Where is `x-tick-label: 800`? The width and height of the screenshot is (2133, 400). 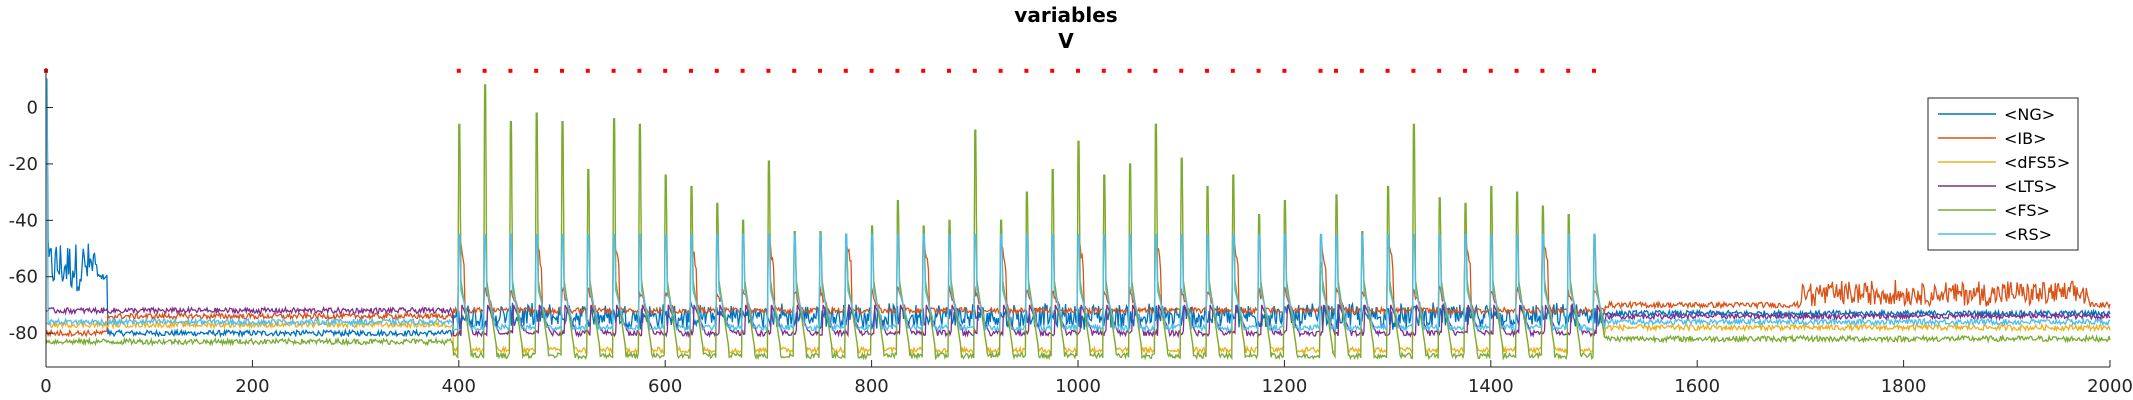
x-tick-label: 800 is located at coordinates (871, 386).